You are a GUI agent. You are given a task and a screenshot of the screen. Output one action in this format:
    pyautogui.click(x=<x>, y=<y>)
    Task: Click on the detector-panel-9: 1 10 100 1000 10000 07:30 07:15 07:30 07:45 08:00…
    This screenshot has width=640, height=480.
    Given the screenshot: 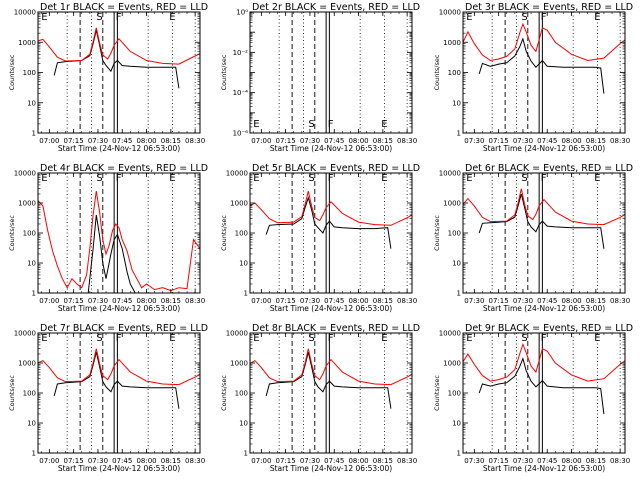 What is the action you would take?
    pyautogui.click(x=533, y=398)
    